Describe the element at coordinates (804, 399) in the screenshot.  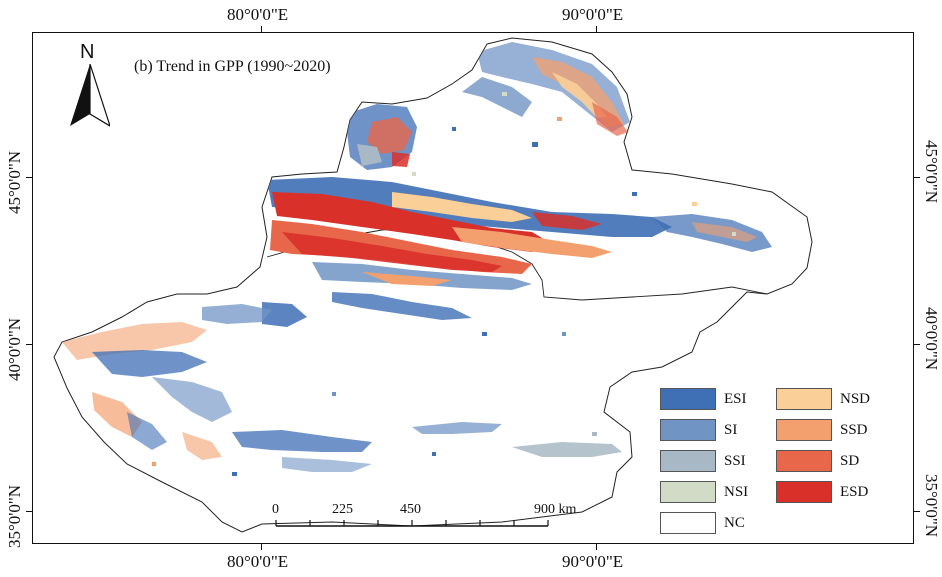
I see `legend-swatch-nsd` at that location.